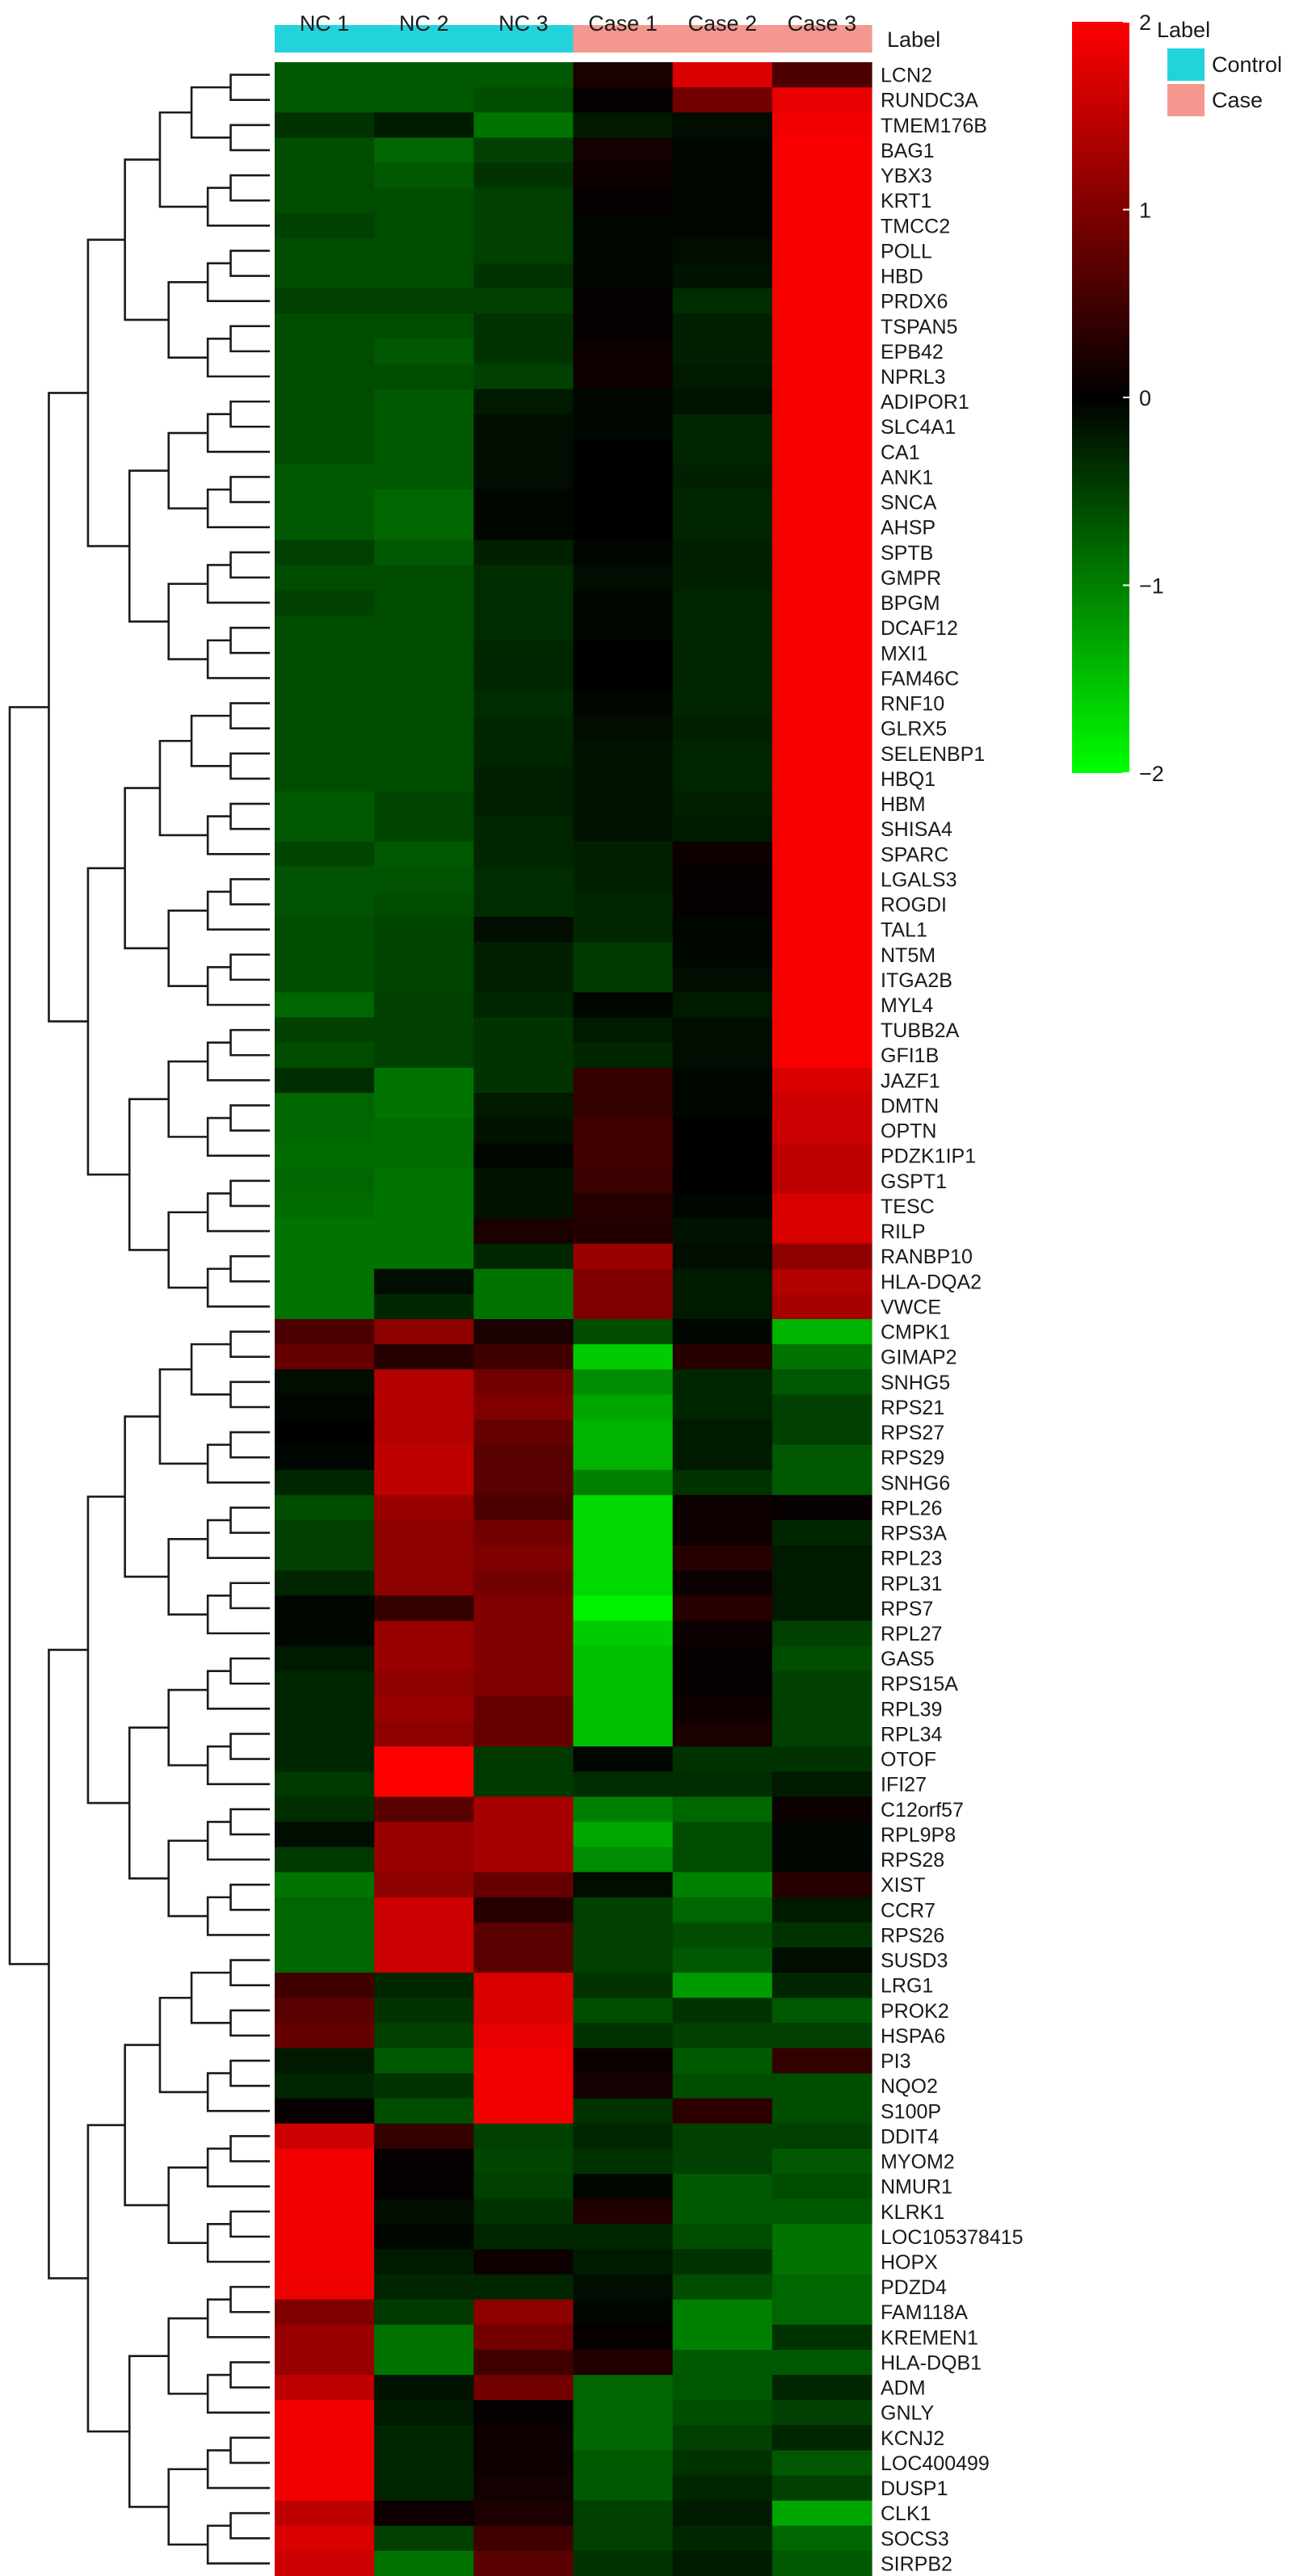 The image size is (1295, 2576). I want to click on gene-label: CA1, so click(900, 452).